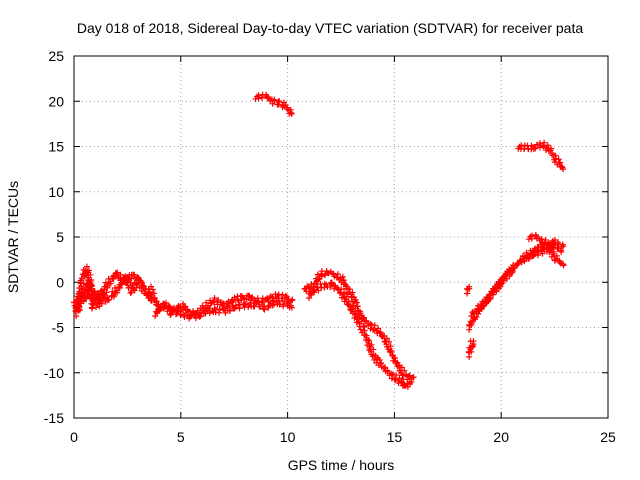 The height and width of the screenshot is (480, 640). Describe the element at coordinates (288, 437) in the screenshot. I see `x-tick-label: 10` at that location.